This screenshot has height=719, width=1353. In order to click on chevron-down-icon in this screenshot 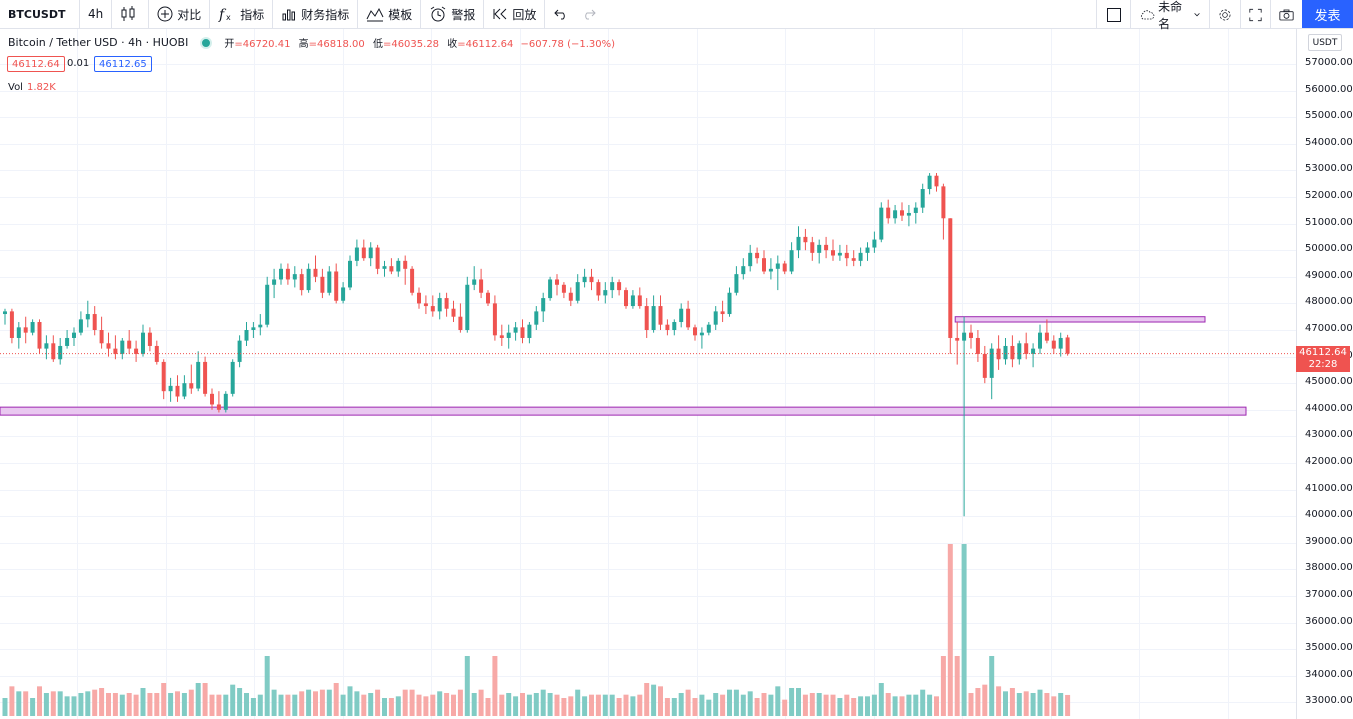, I will do `click(1197, 14)`.